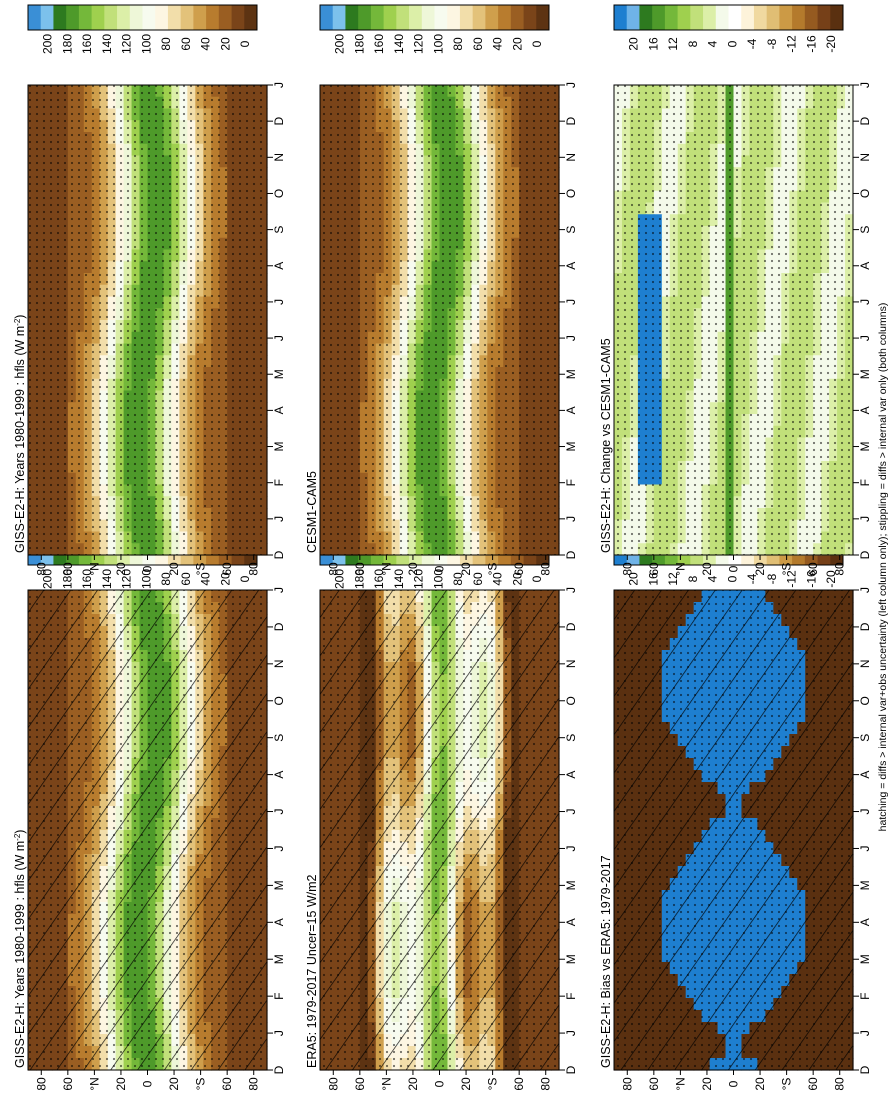 The image size is (895, 1102). I want to click on title-text: GISS-E2-H: Years 1980-1999 : hfls (W m, so click(20, 439).